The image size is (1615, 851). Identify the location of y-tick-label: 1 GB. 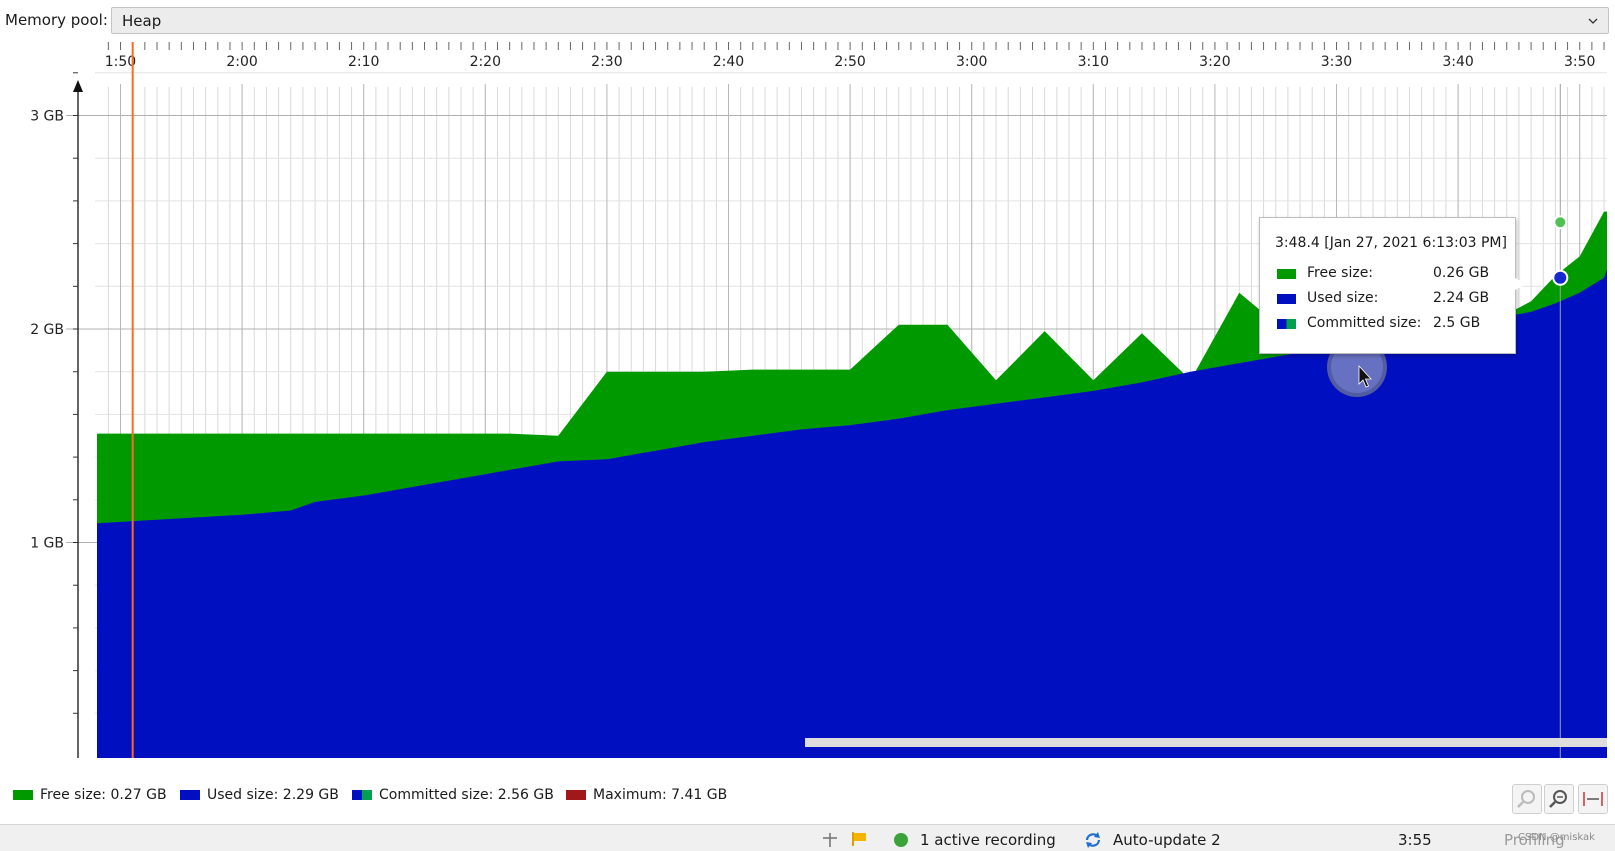
(47, 544).